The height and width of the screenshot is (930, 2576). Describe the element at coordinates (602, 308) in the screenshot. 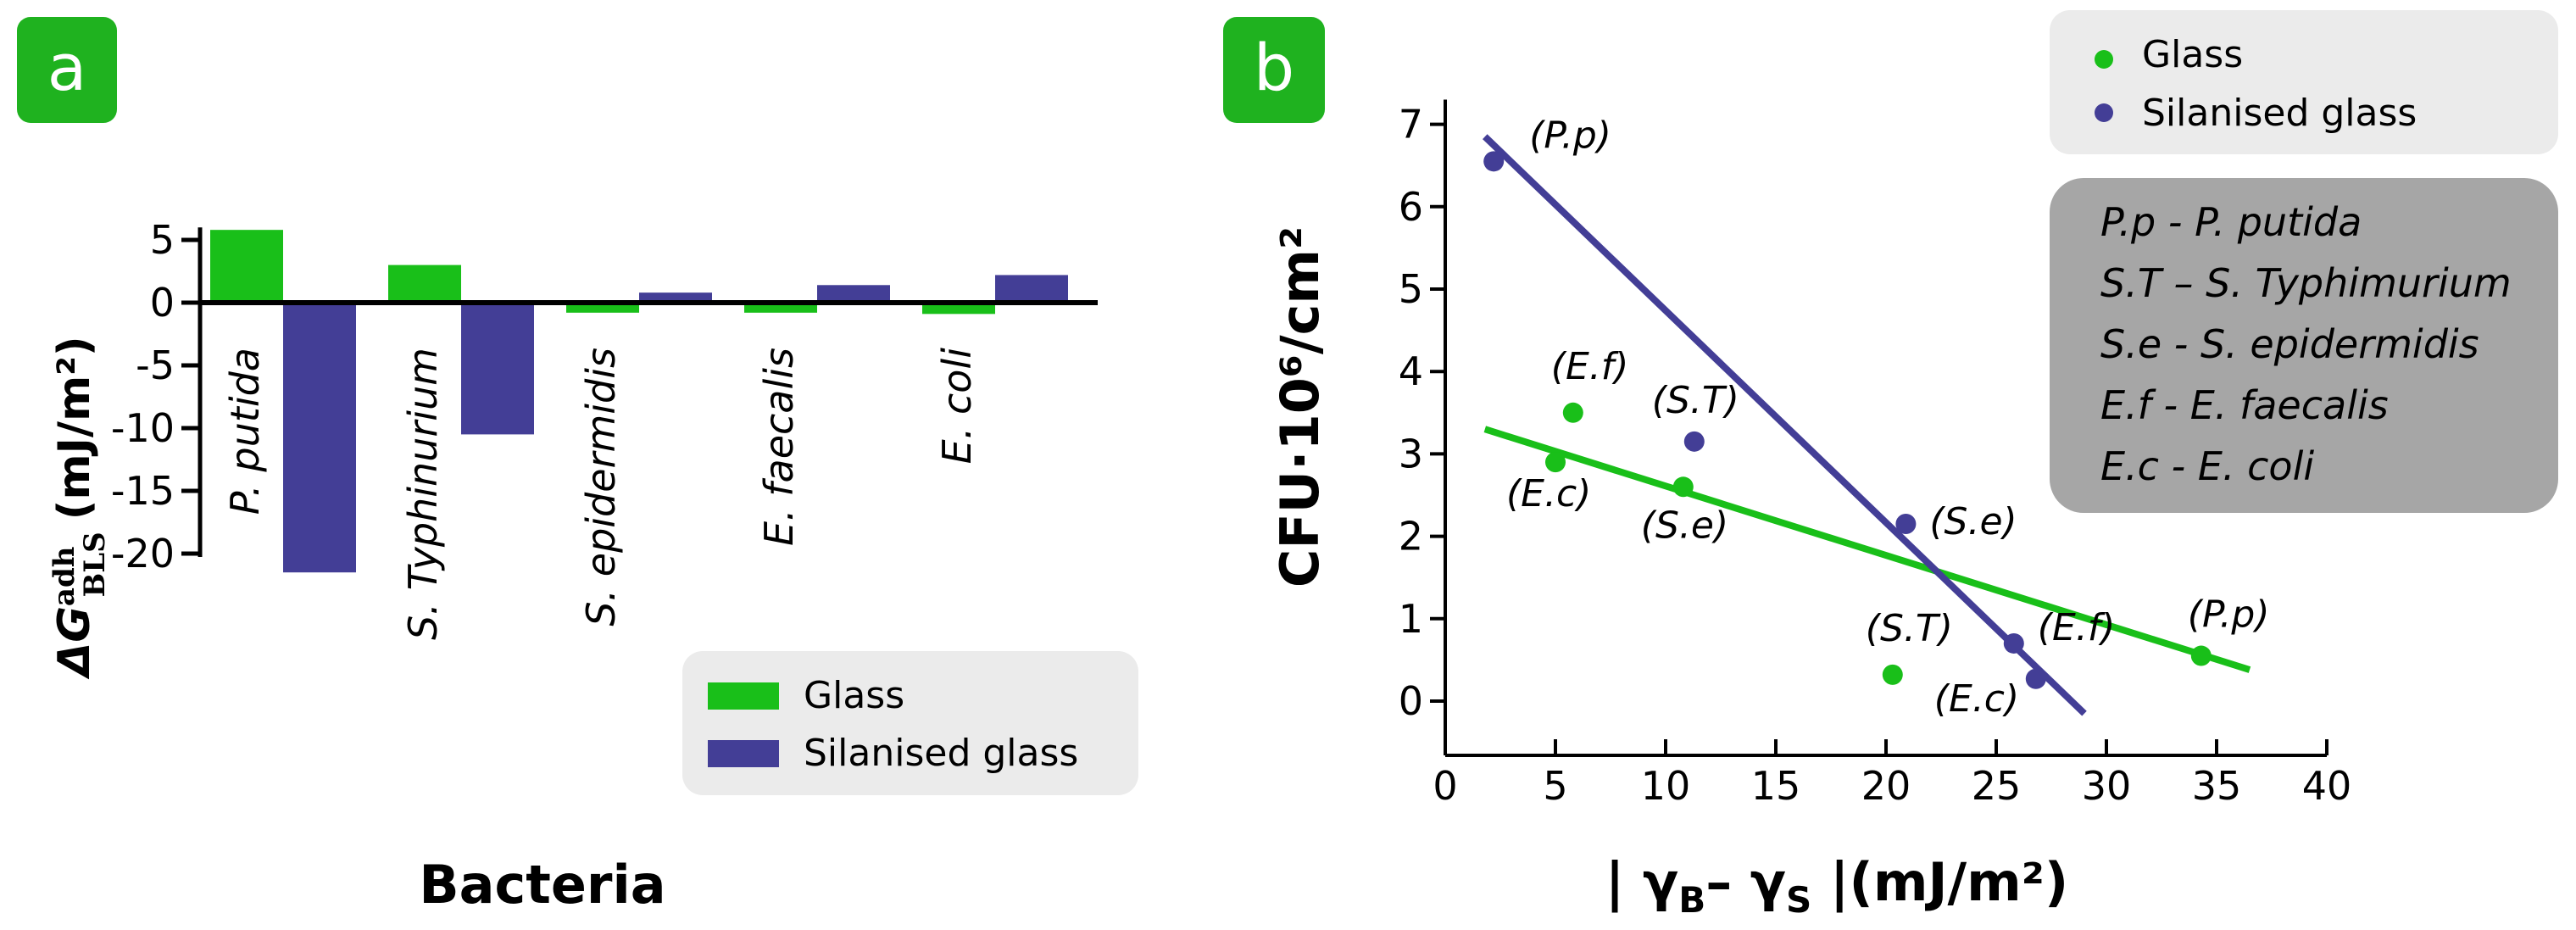

I see `bar-glass-s-epidermidis` at that location.